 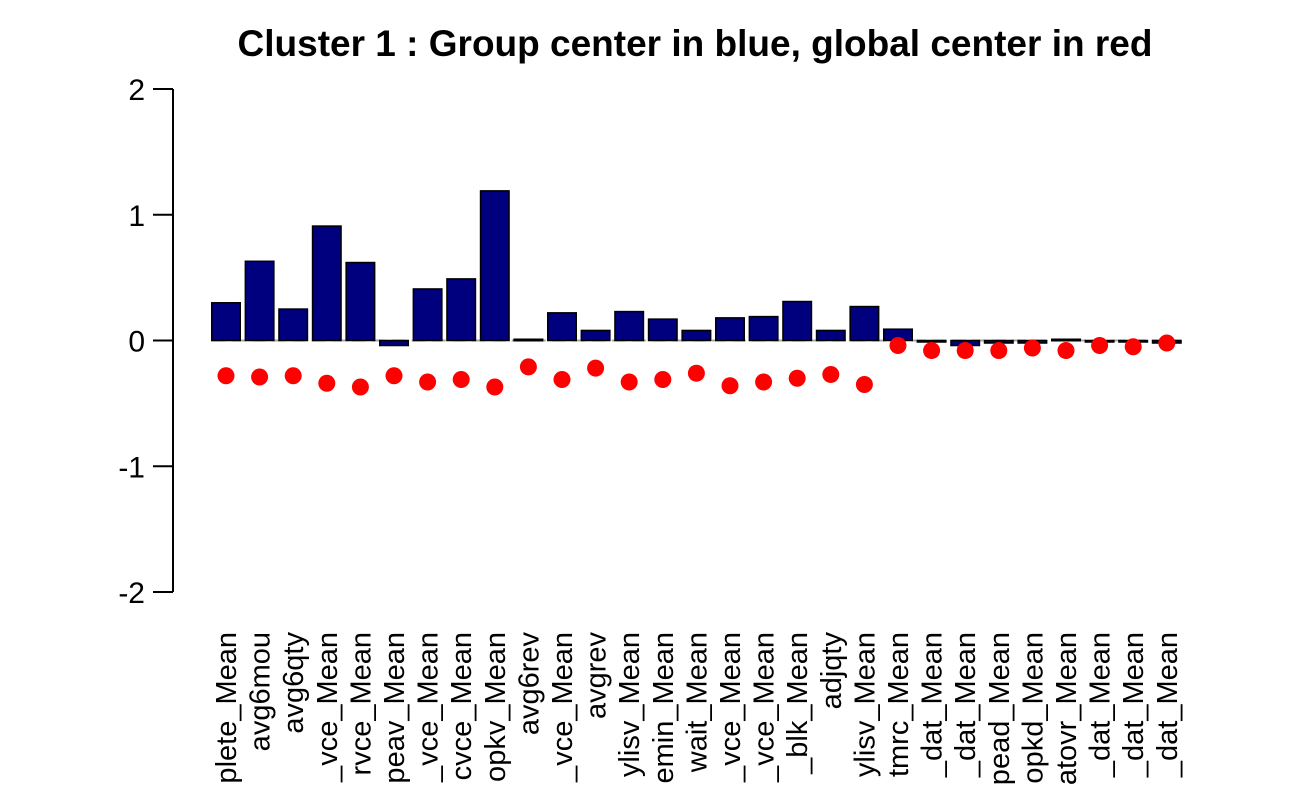 I want to click on x-tick-label: cvce_Mean, so click(x=462, y=706).